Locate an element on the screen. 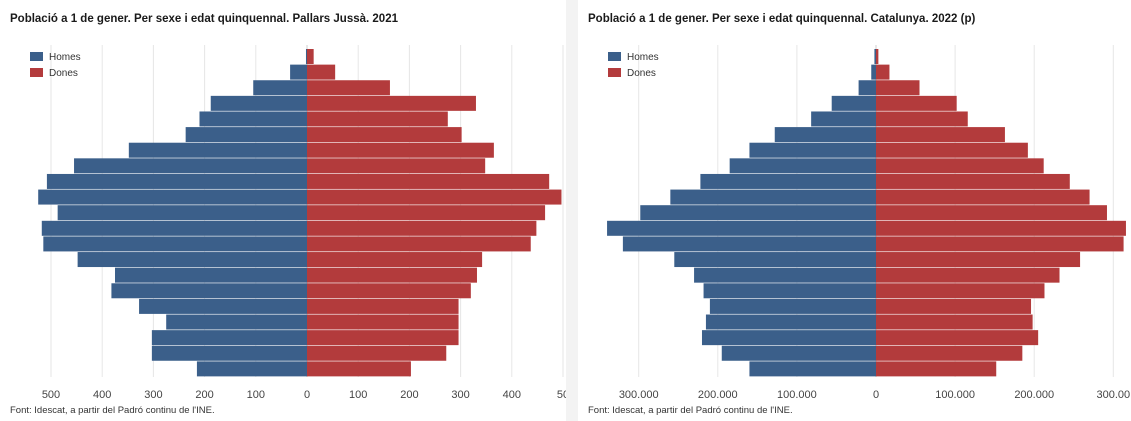  legend-label-homes: Homes is located at coordinates (643, 57).